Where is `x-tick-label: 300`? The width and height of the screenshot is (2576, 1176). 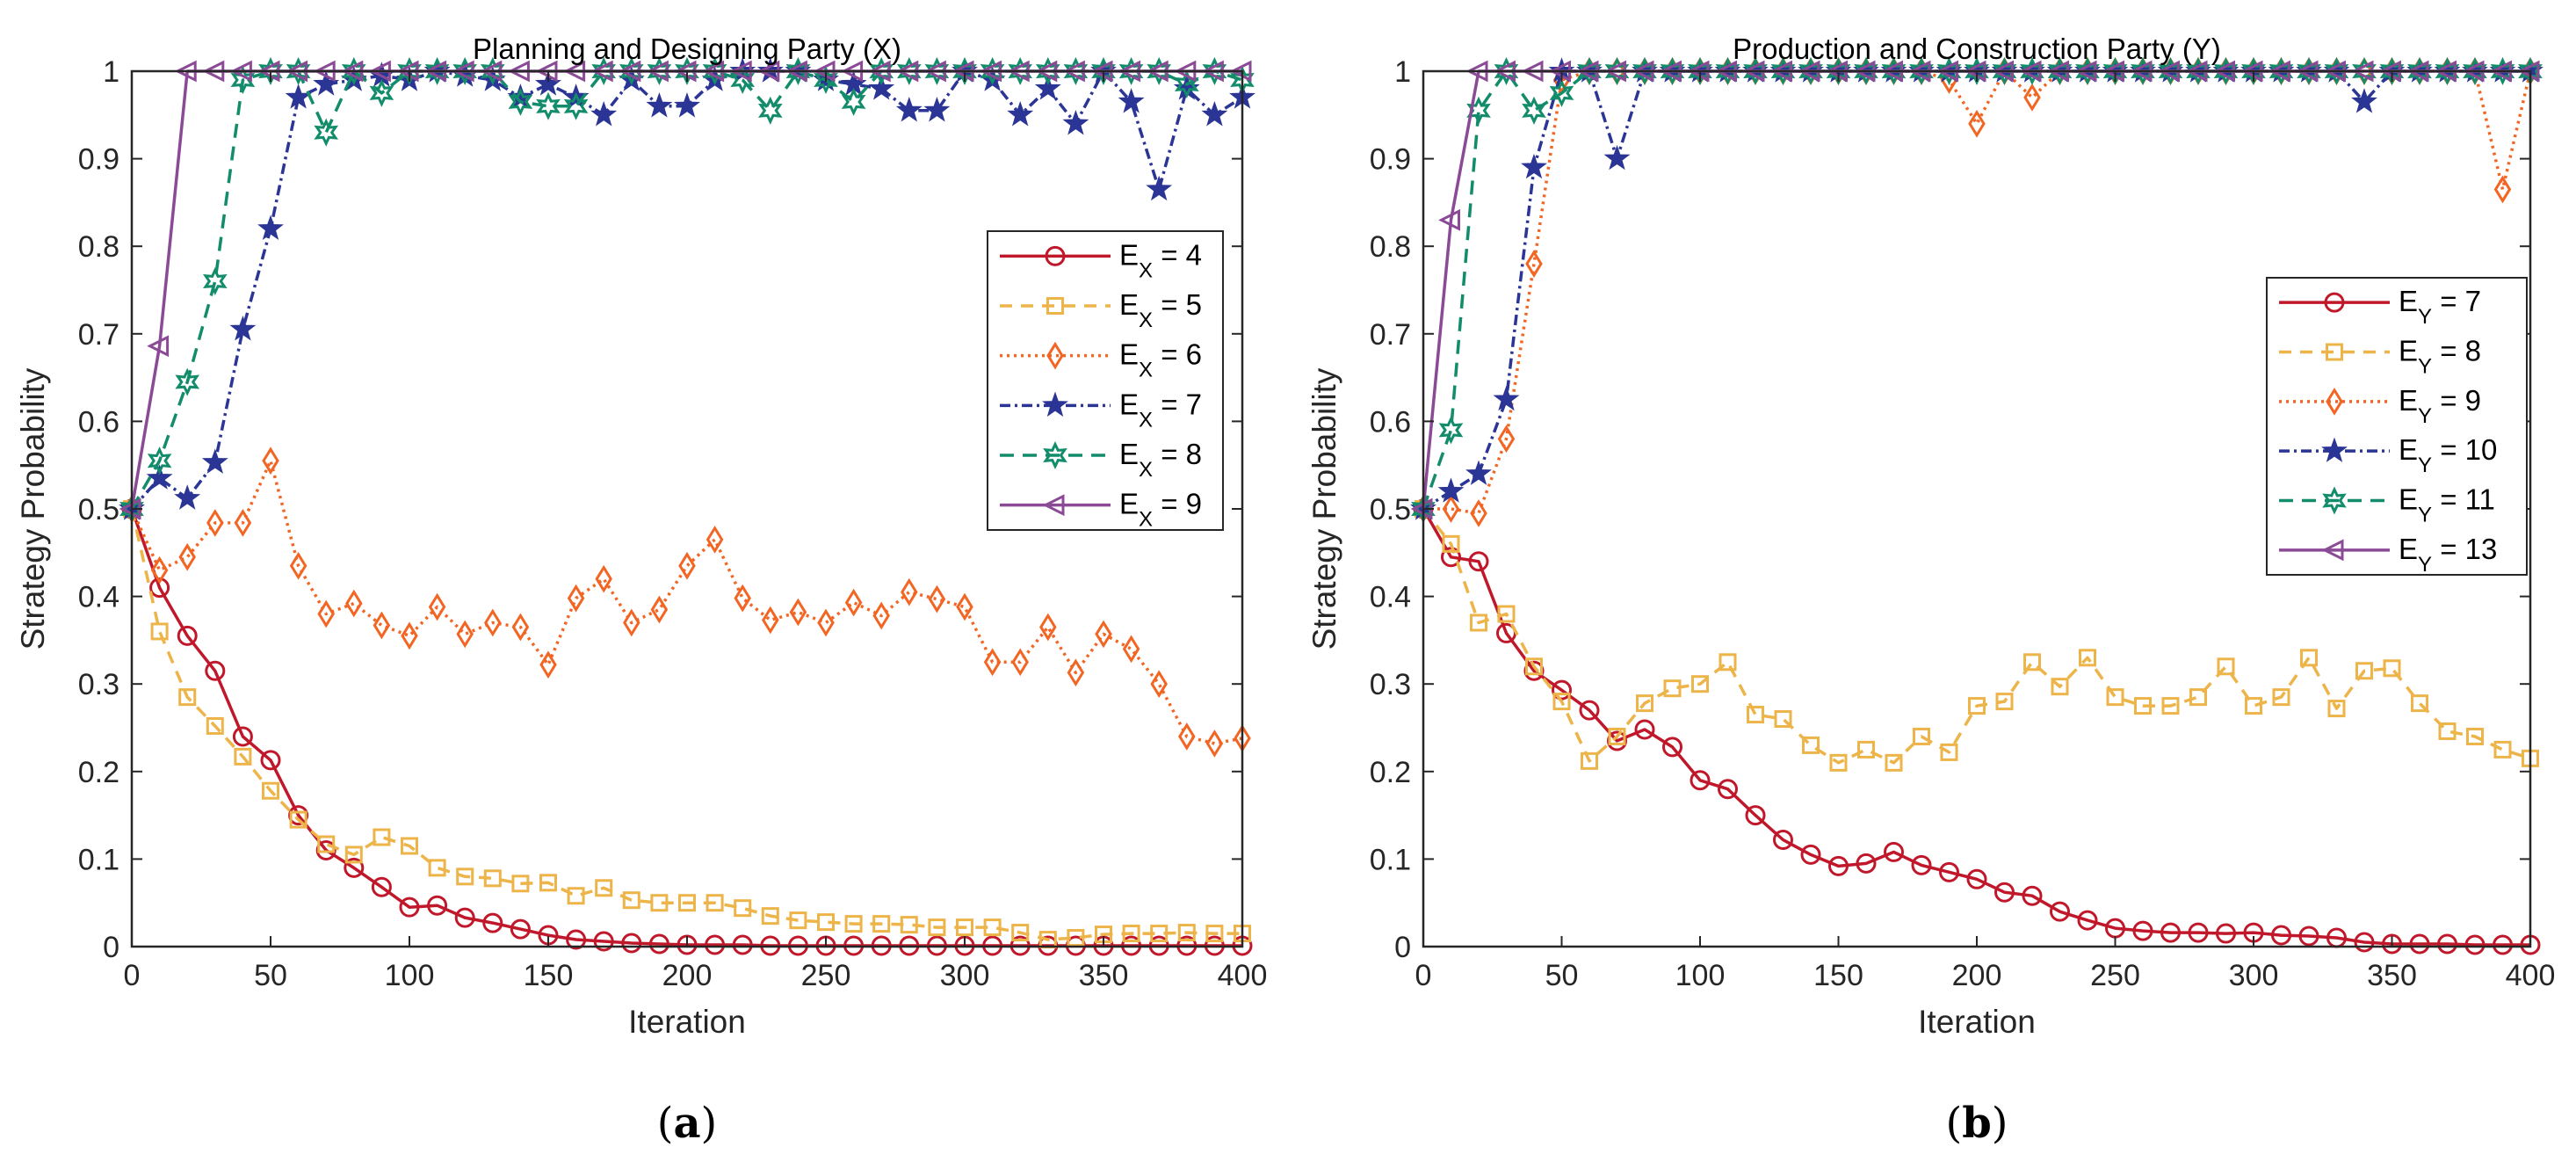 x-tick-label: 300 is located at coordinates (2254, 975).